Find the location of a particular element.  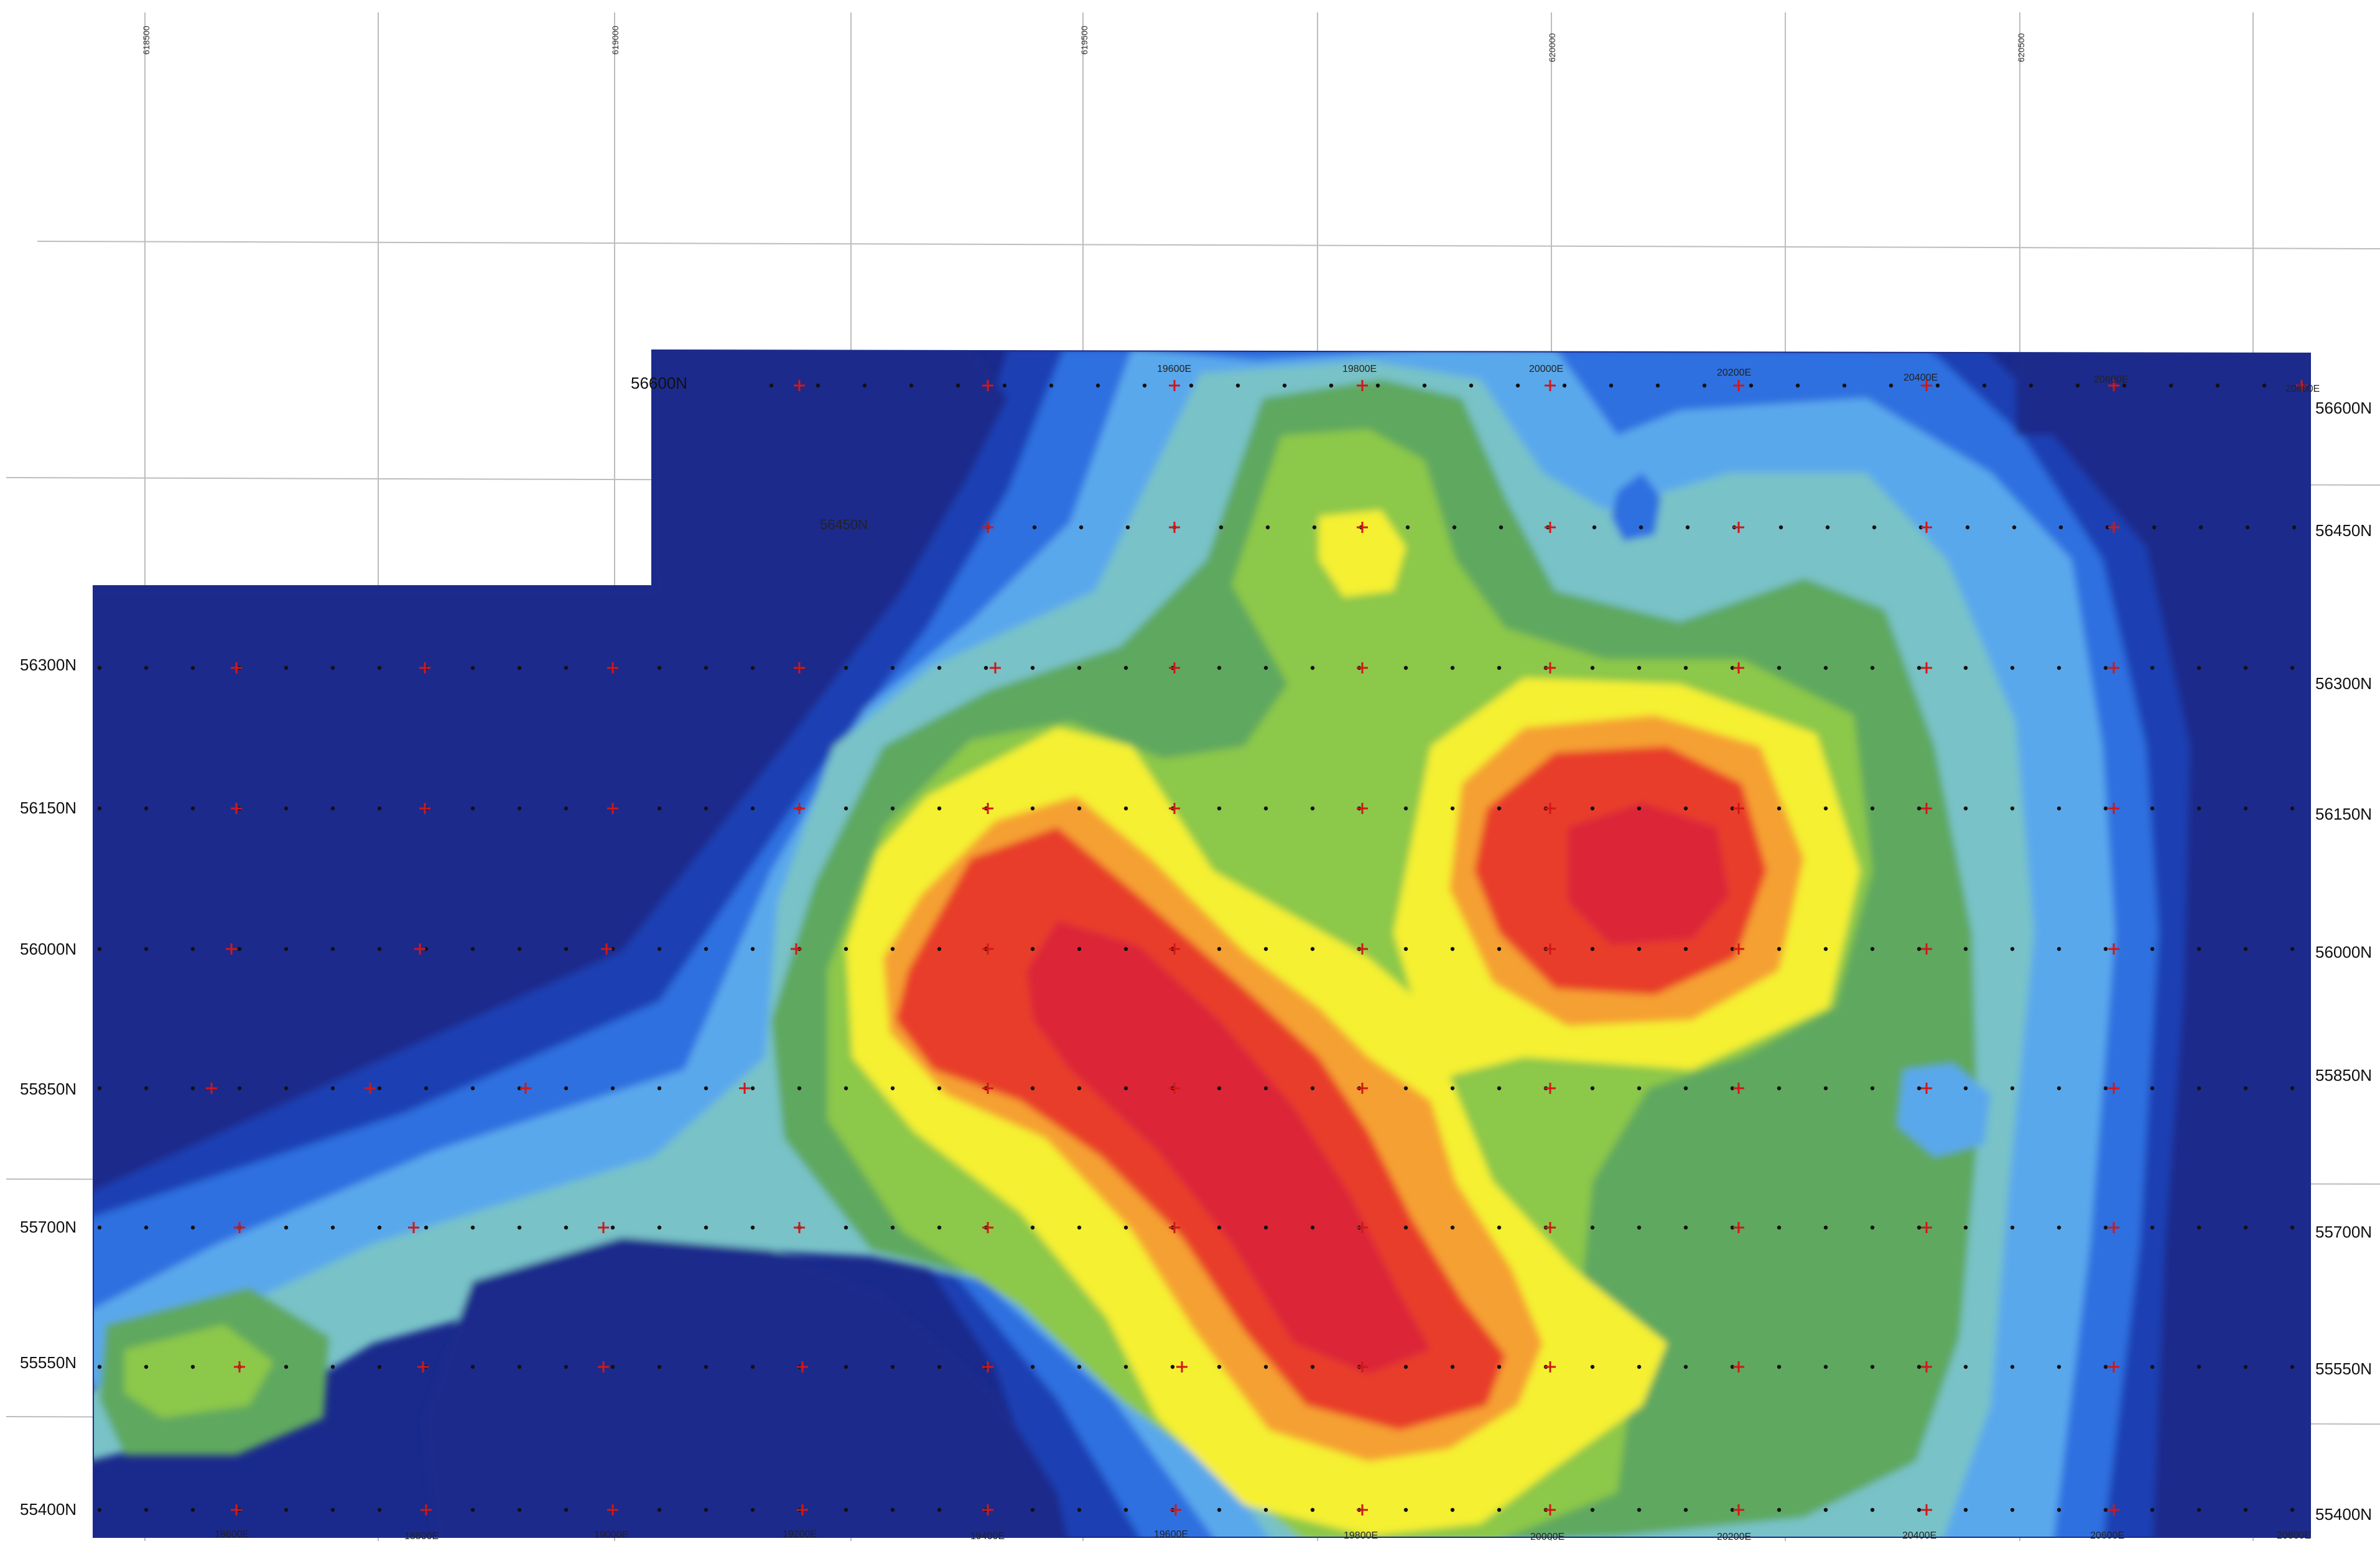

grid-easting-label: 19000E is located at coordinates (611, 1535).